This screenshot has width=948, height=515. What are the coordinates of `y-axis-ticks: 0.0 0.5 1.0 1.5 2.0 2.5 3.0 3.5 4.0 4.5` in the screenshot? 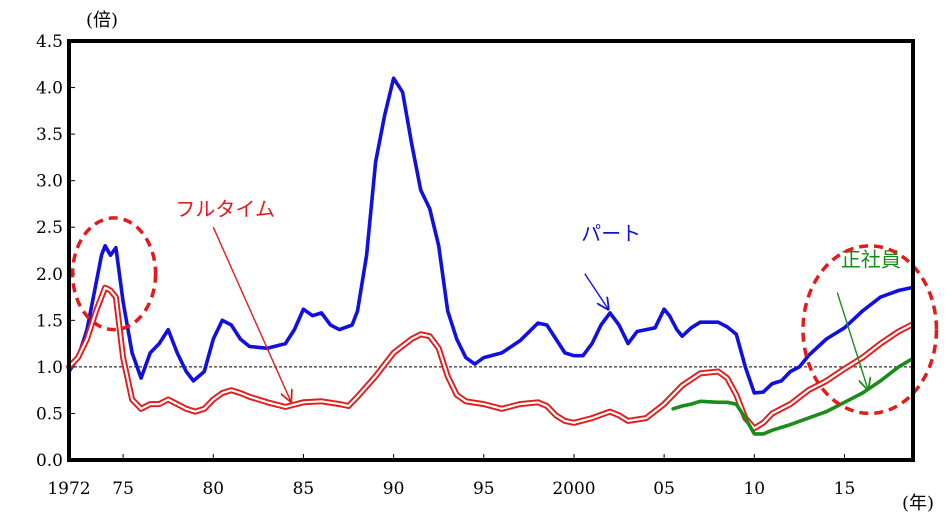 It's located at (55, 251).